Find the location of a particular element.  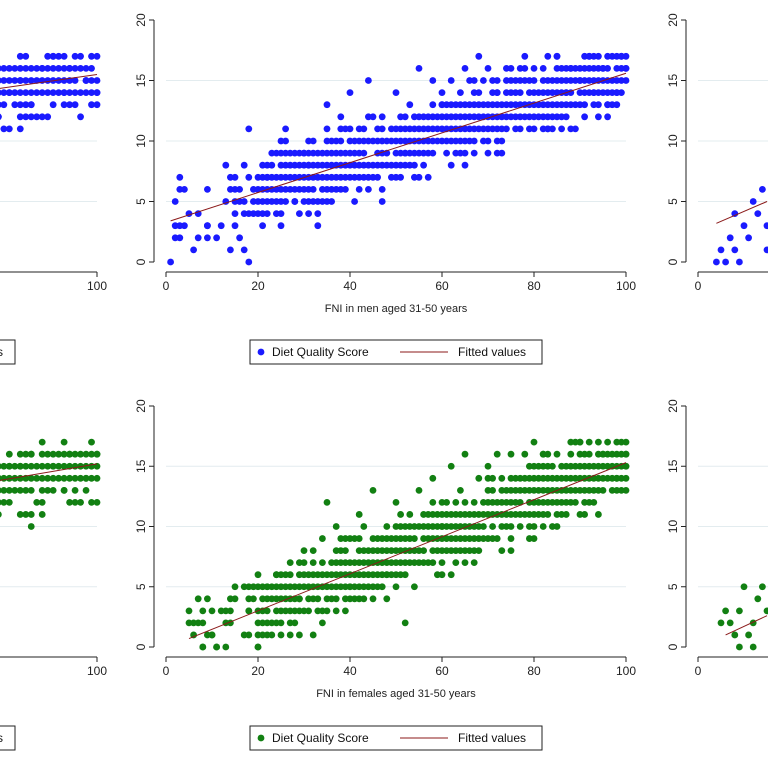

legend-box is located at coordinates (396, 738).